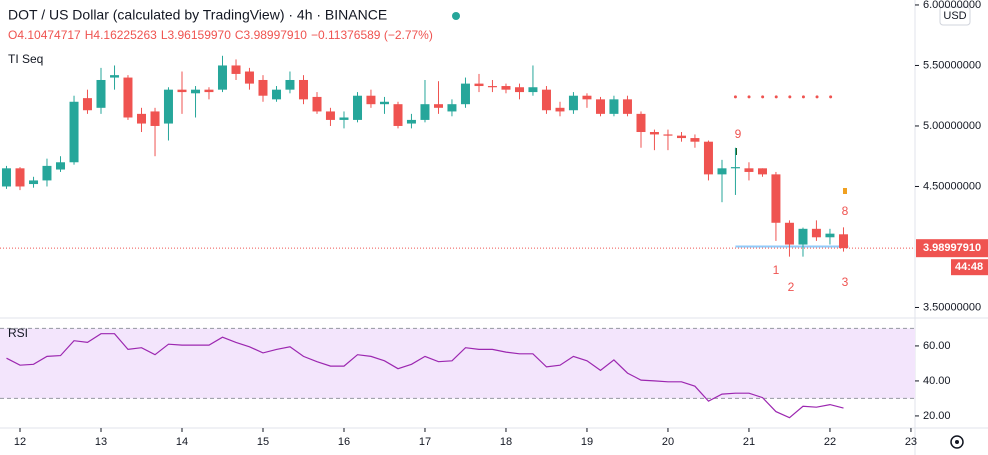  I want to click on countdown: 44:48, so click(969, 267).